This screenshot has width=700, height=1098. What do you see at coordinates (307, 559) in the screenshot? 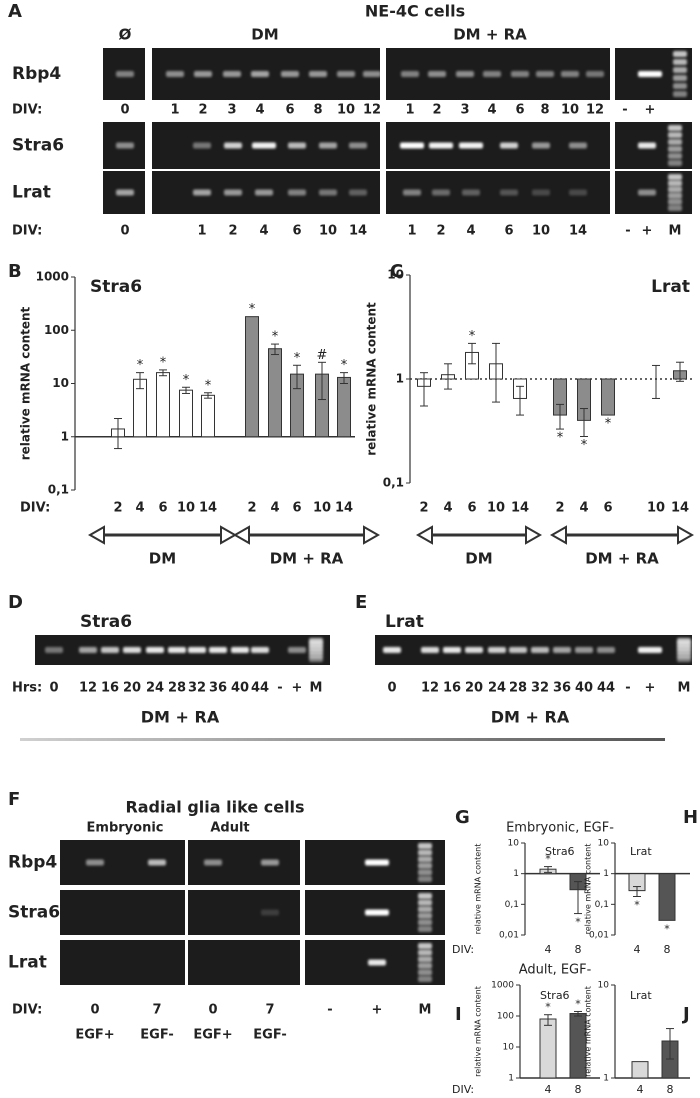
I see `group-label: DM + RA` at bounding box center [307, 559].